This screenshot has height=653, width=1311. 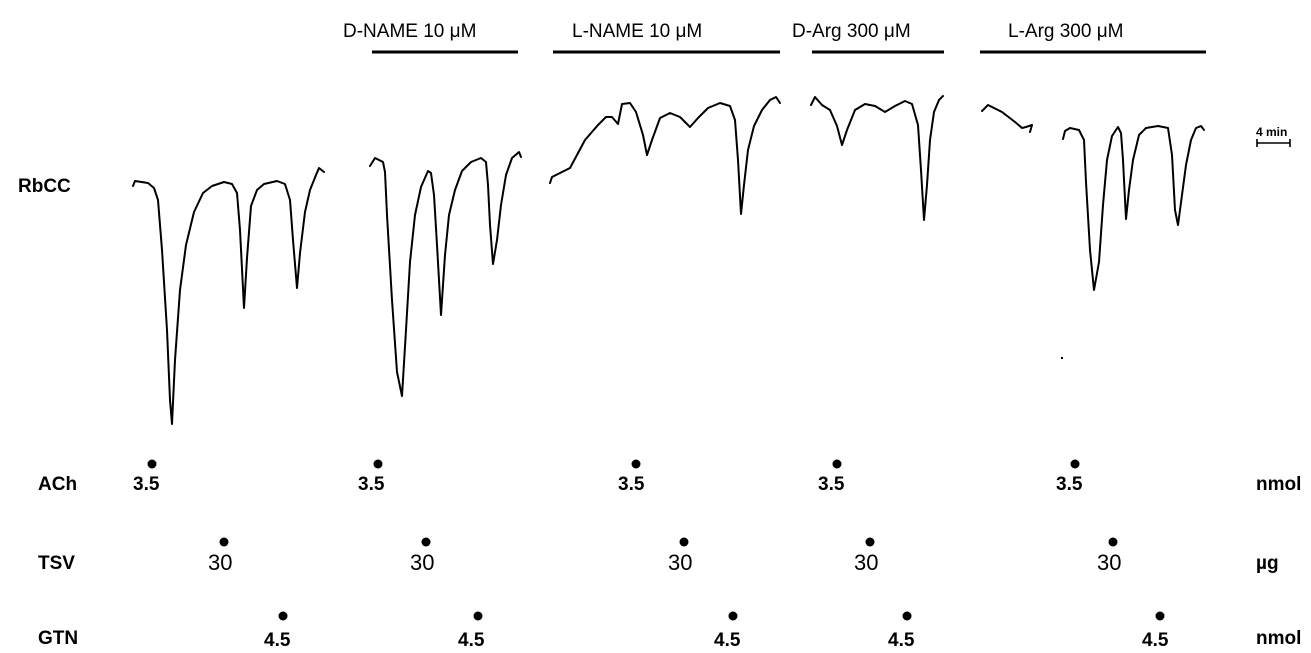 I want to click on tsv-dot-control, so click(x=224, y=542).